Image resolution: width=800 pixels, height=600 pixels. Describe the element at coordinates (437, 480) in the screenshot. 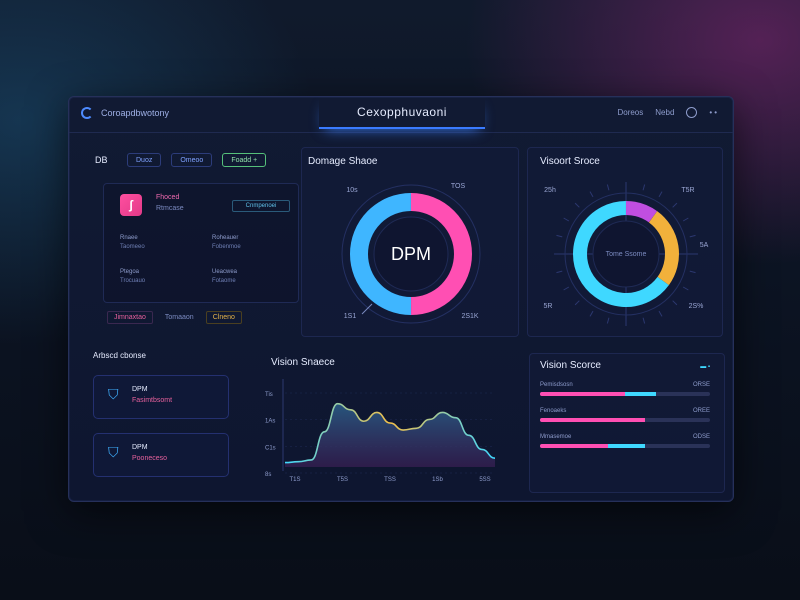

I see `x-tick-label-4: 1Sb` at that location.